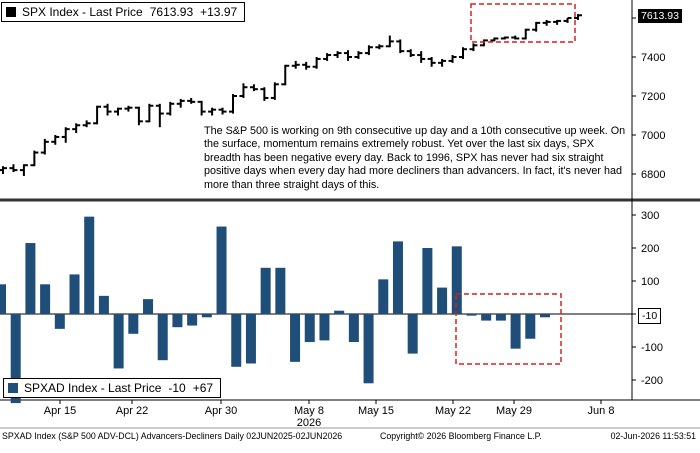 This screenshot has width=700, height=453. I want to click on spx-legend-swatch, so click(11, 12).